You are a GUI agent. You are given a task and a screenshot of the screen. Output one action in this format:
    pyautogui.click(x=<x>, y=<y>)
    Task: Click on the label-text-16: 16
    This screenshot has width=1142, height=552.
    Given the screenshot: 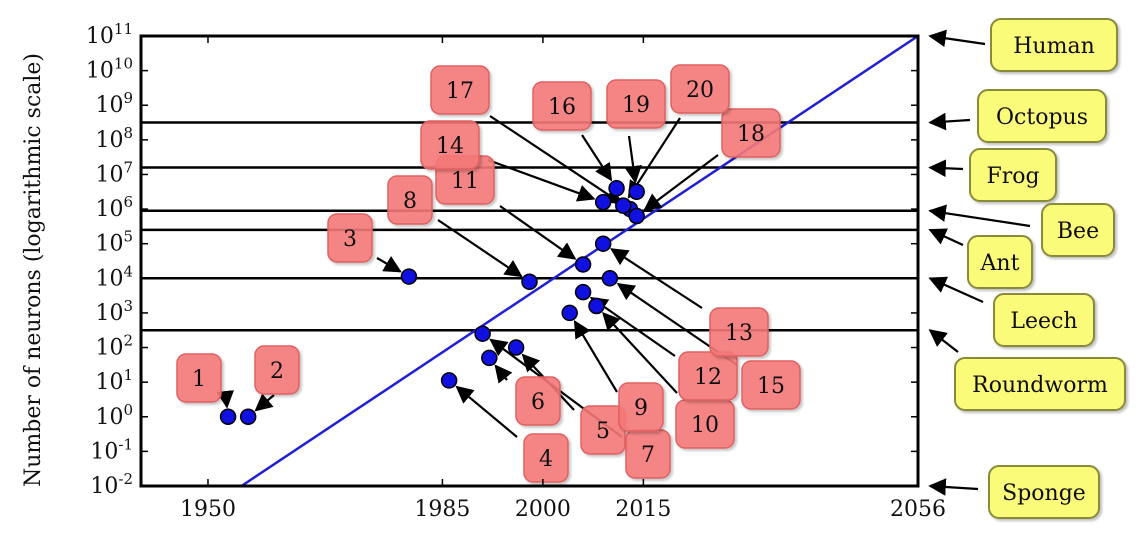 What is the action you would take?
    pyautogui.click(x=562, y=107)
    